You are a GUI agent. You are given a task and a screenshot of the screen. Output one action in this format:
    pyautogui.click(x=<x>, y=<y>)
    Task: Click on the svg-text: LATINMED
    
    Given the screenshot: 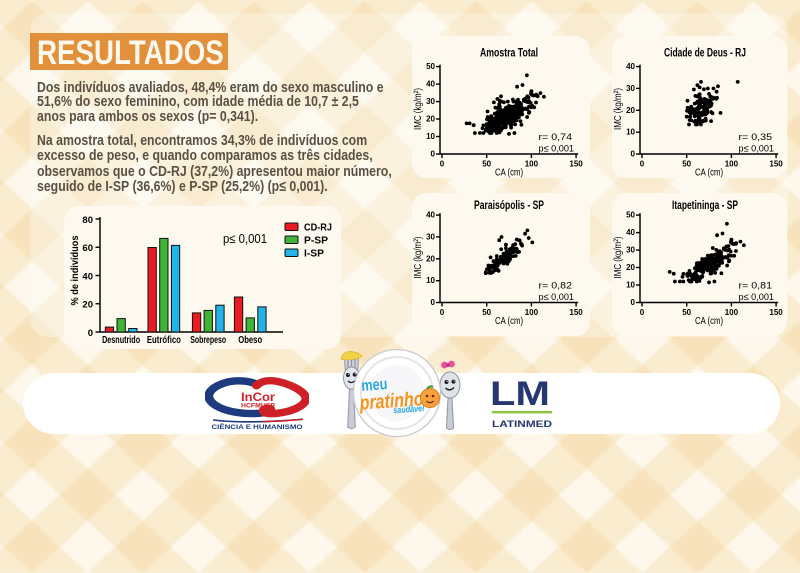 What is the action you would take?
    pyautogui.click(x=522, y=424)
    